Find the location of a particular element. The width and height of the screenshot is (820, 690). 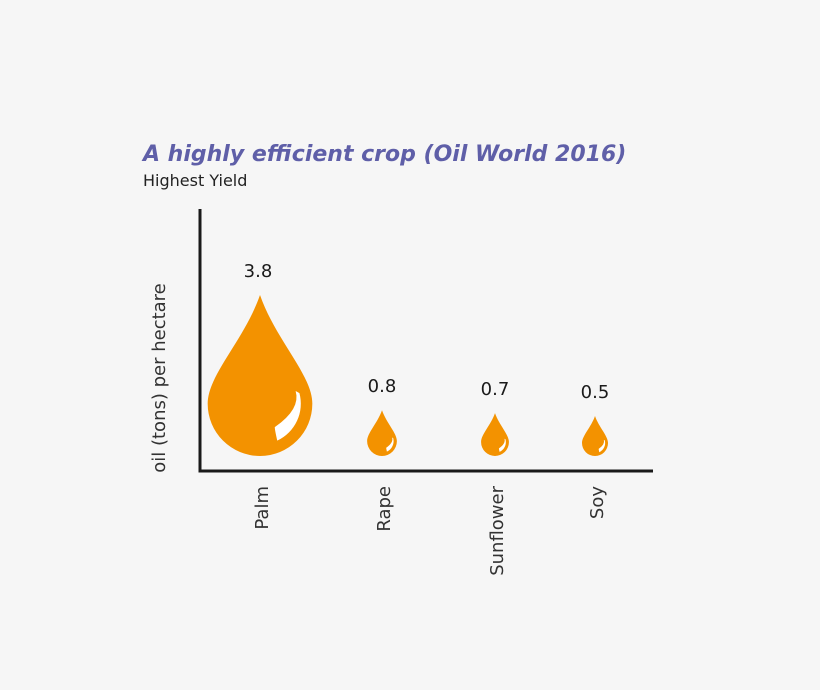

drop-highlight-rape is located at coordinates (390, 444).